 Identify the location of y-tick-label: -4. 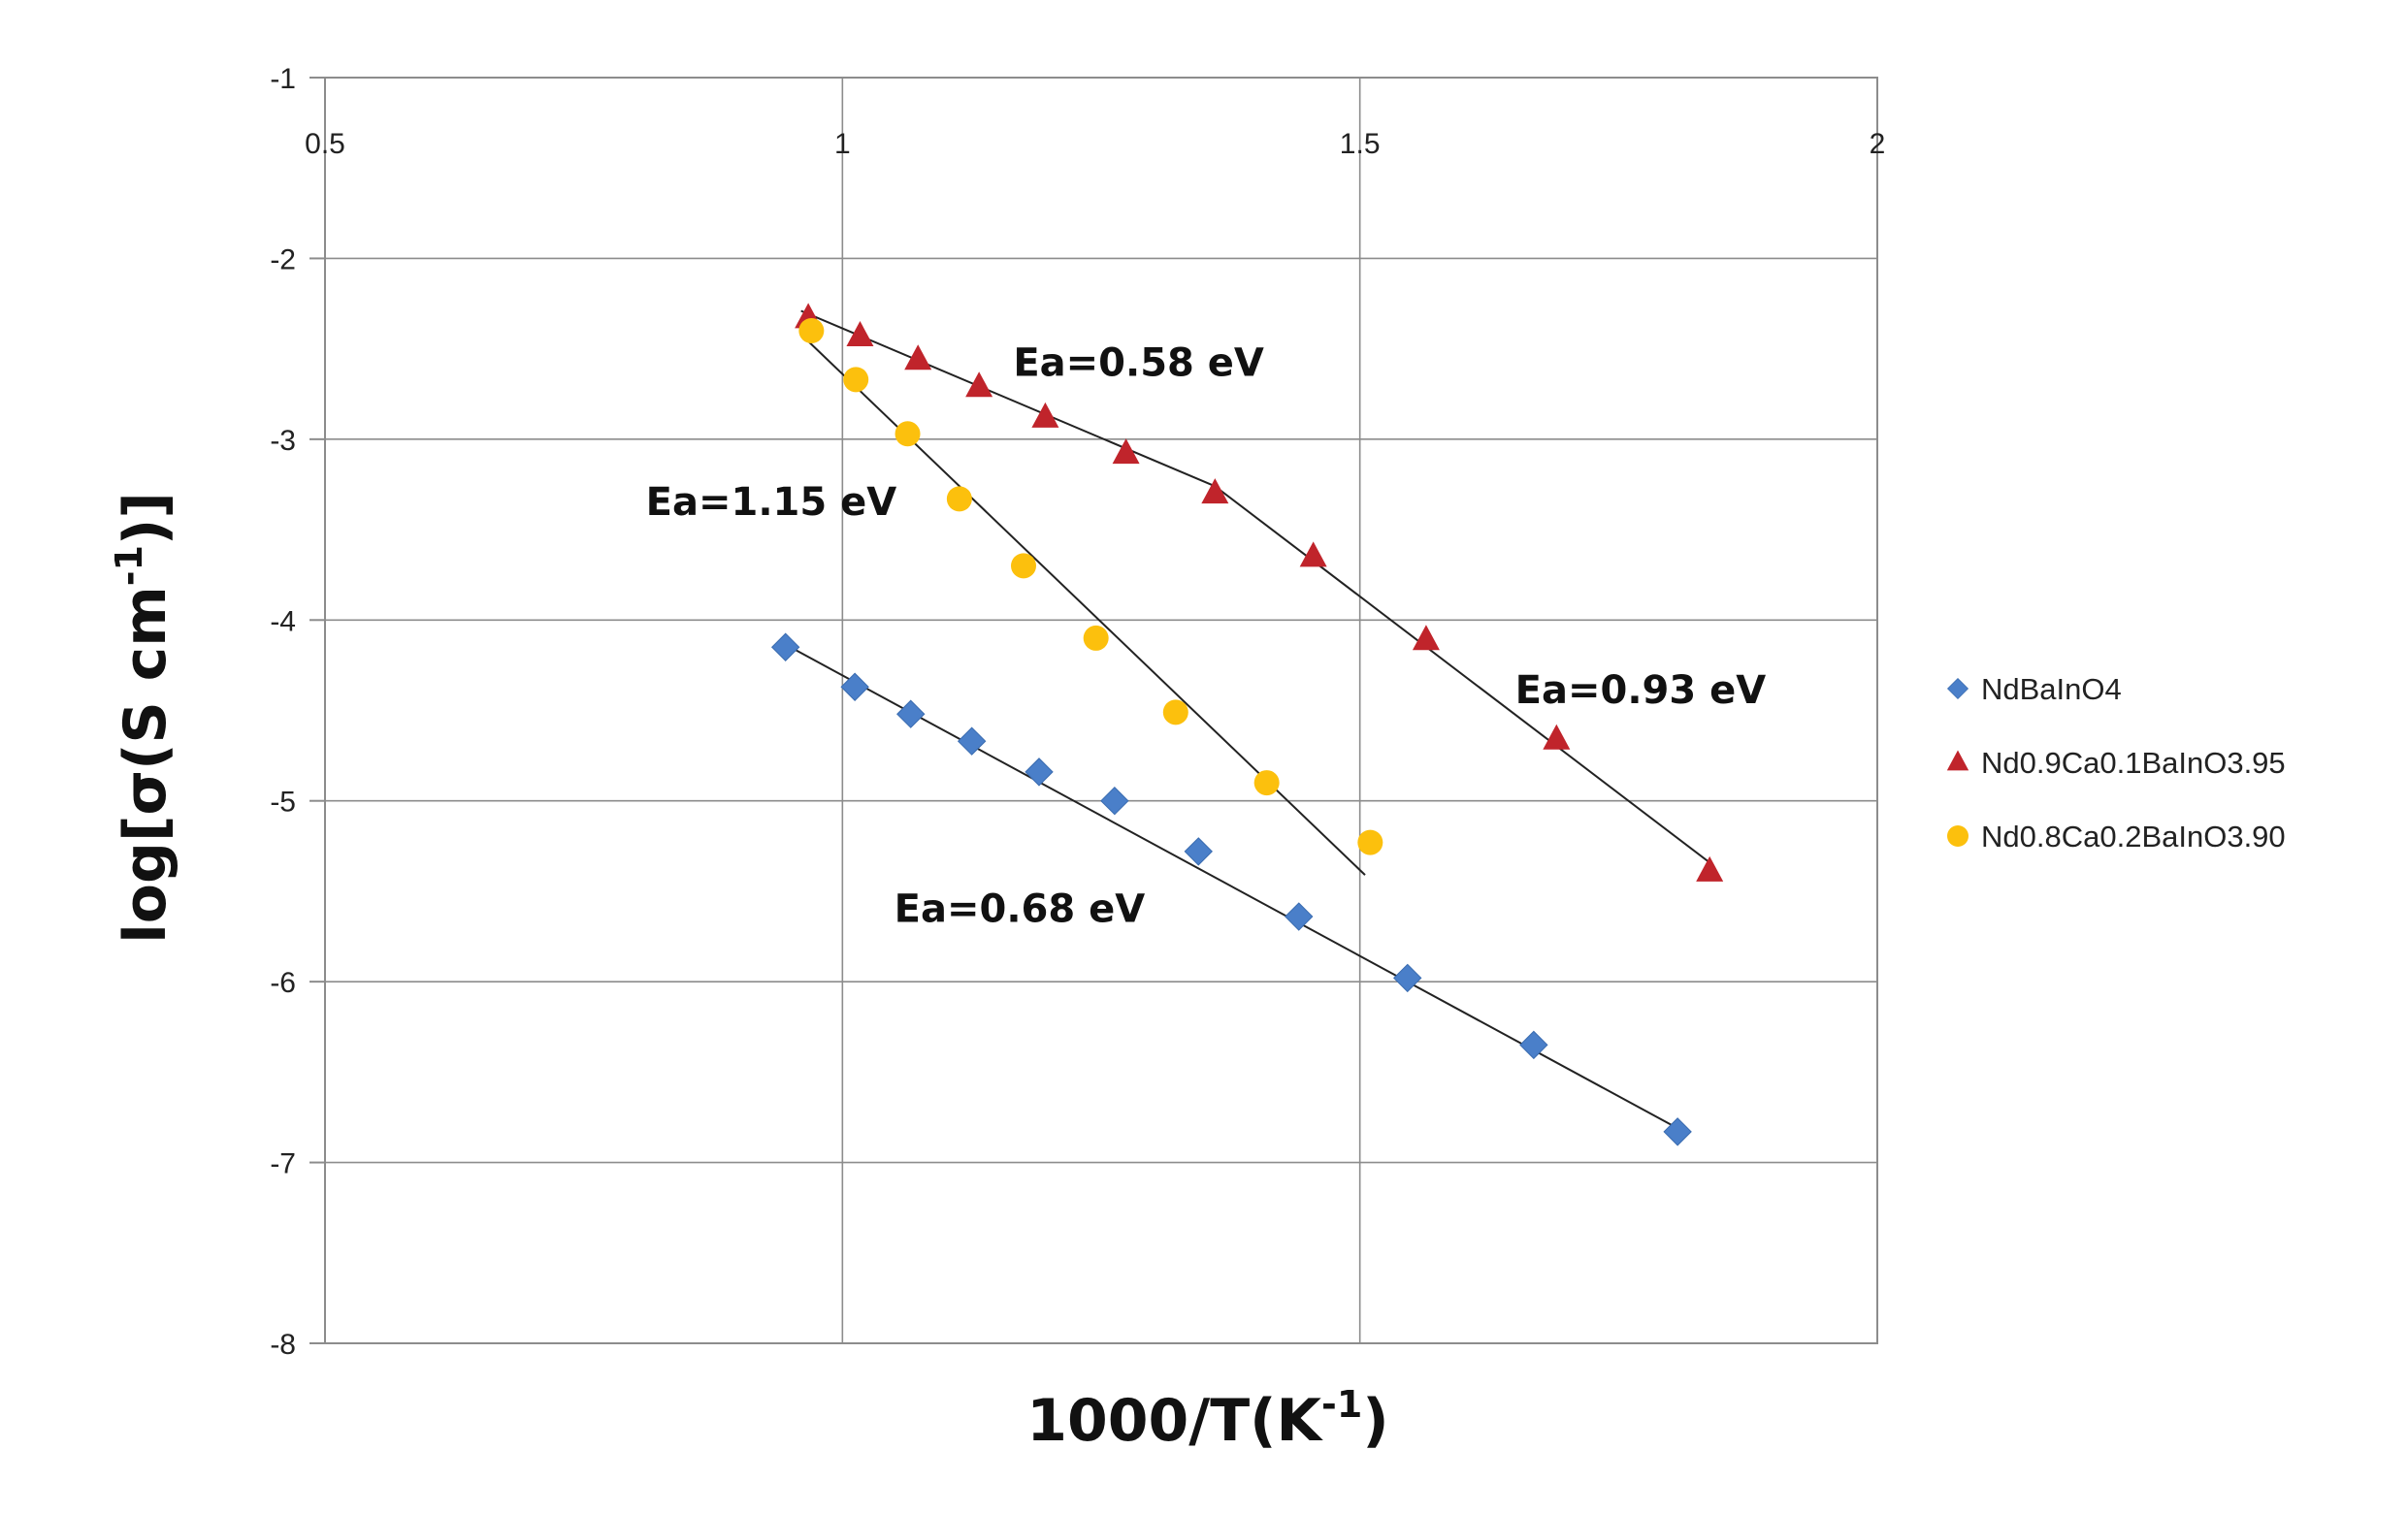
(283, 621).